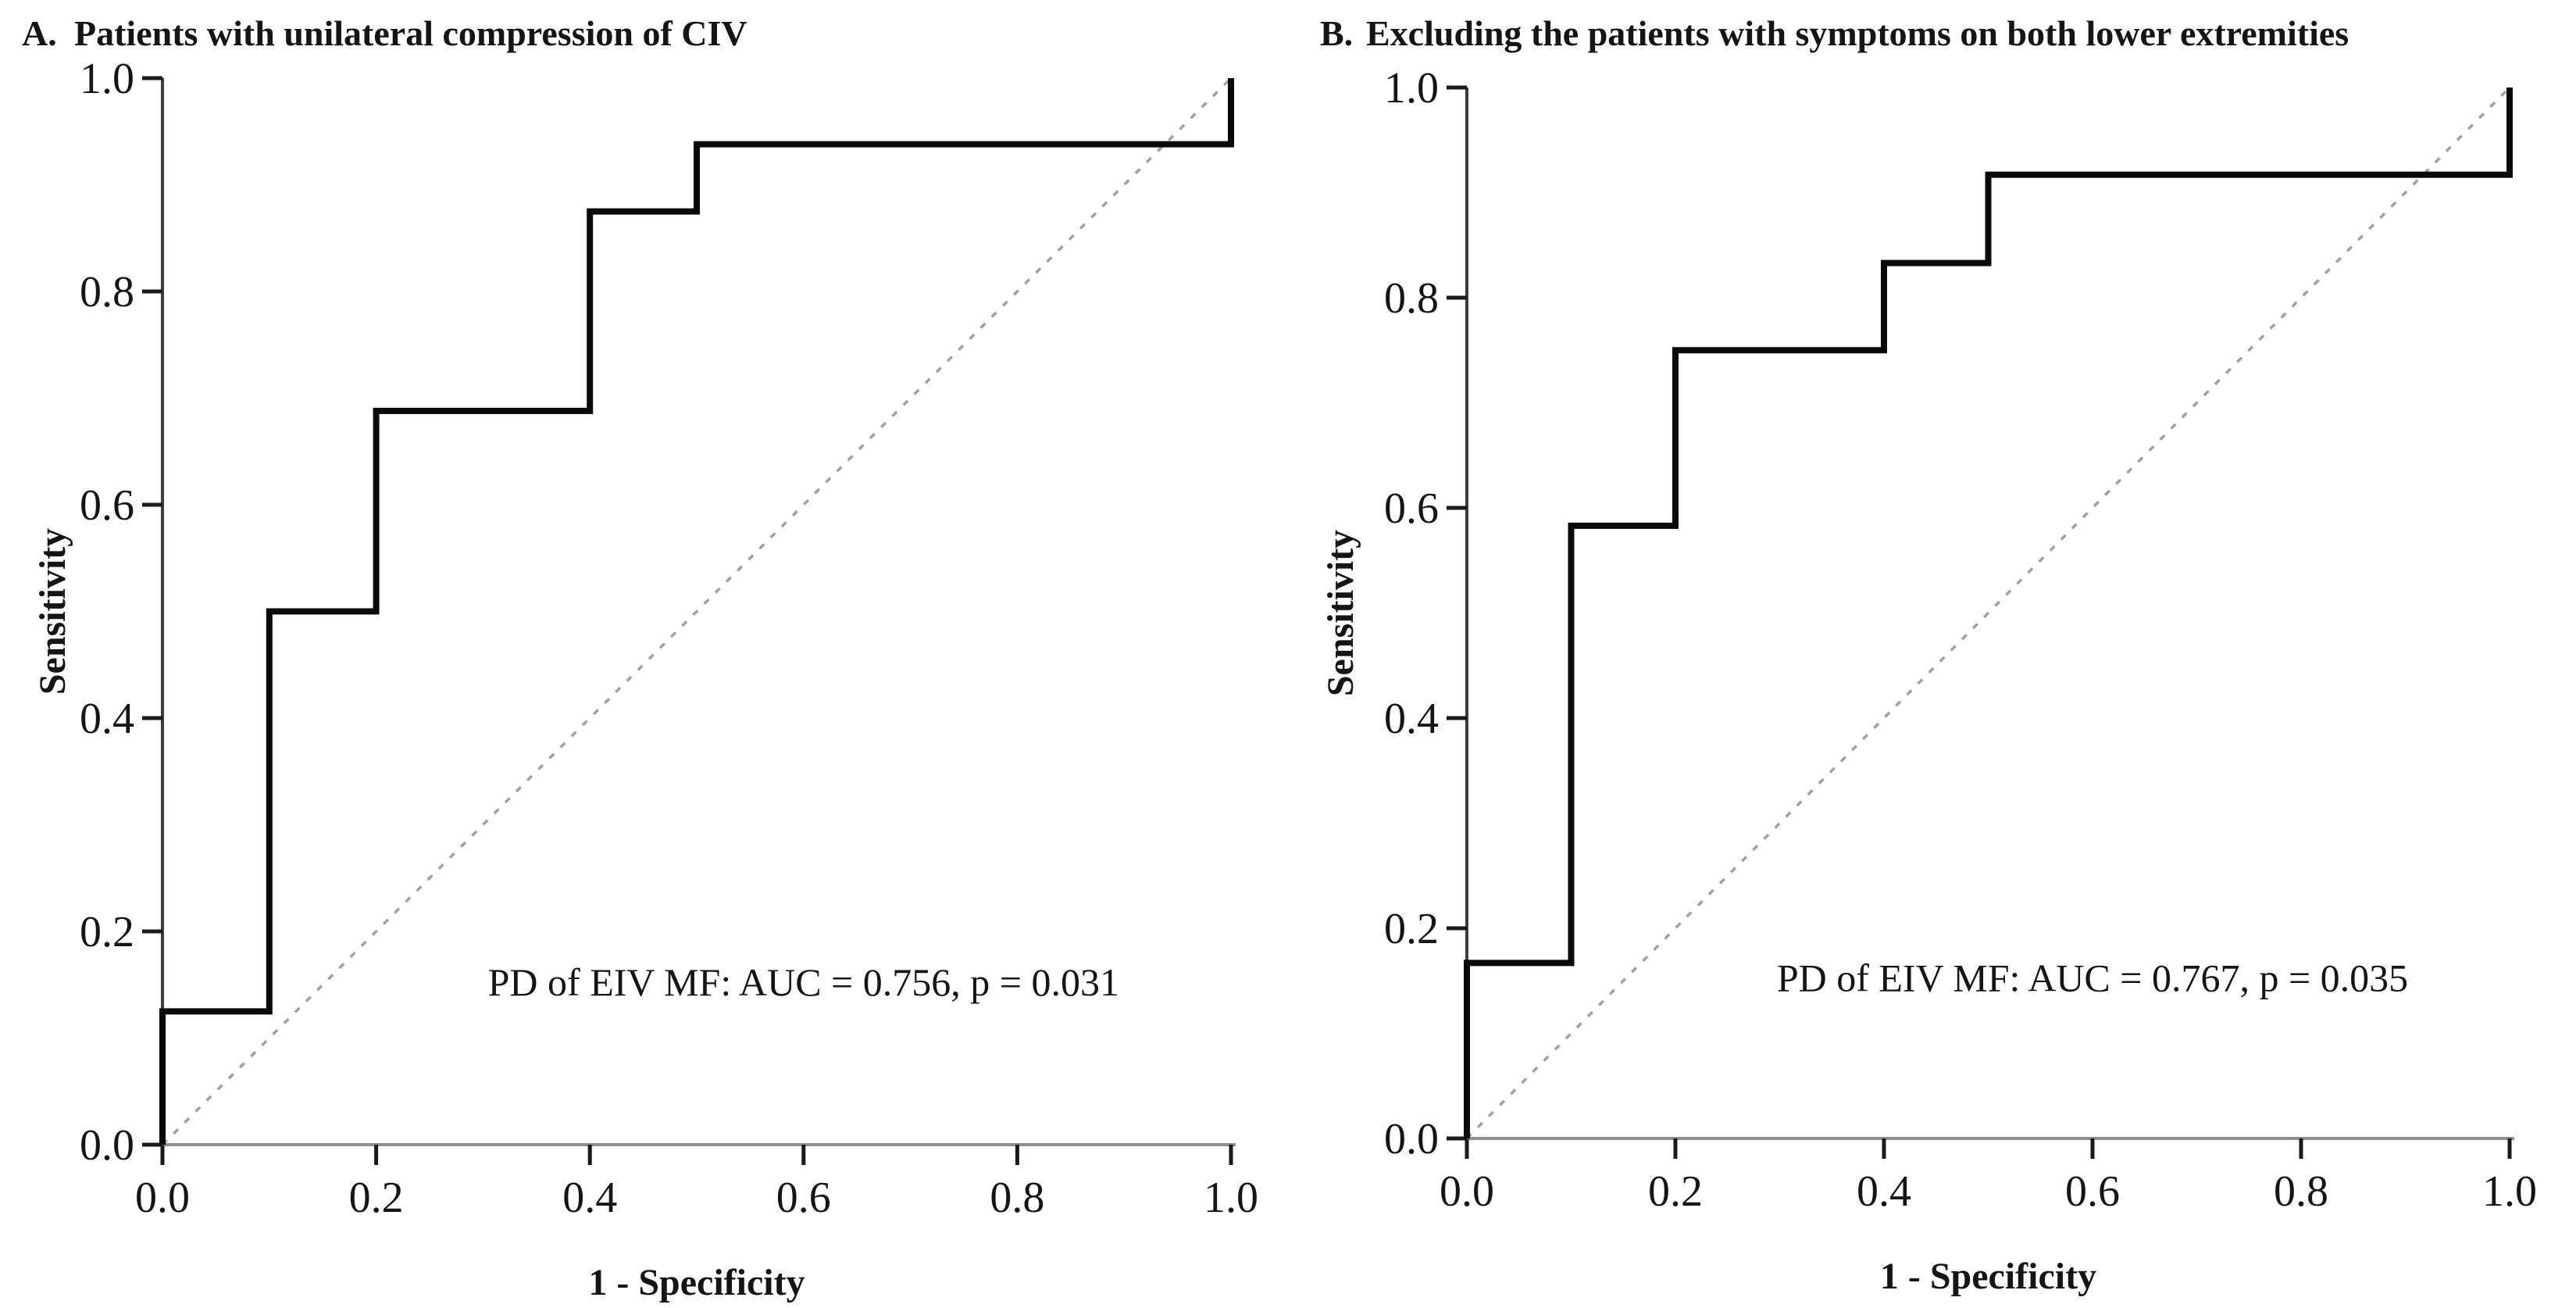 The width and height of the screenshot is (2576, 1308). I want to click on x-axis-label-b: 1 - Specificity, so click(1988, 1276).